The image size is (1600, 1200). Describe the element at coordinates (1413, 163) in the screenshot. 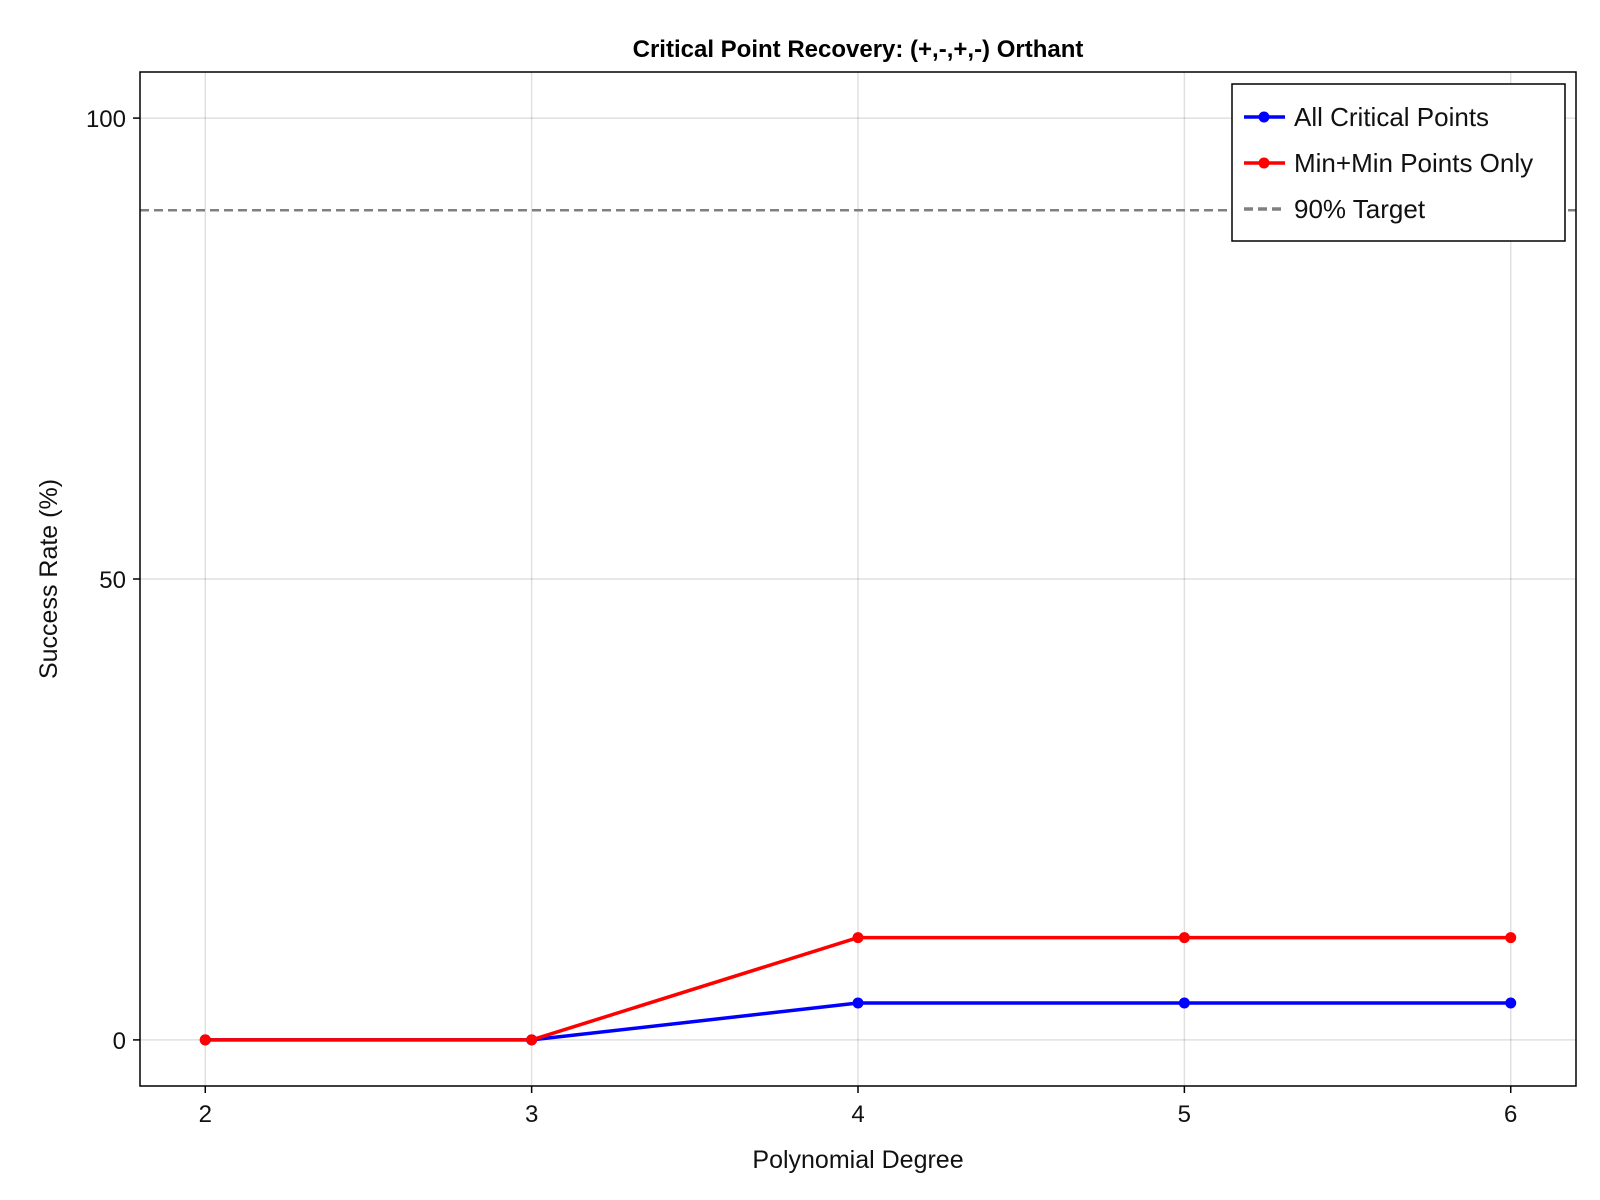

I see `legend-label: Min+Min Points Only` at that location.